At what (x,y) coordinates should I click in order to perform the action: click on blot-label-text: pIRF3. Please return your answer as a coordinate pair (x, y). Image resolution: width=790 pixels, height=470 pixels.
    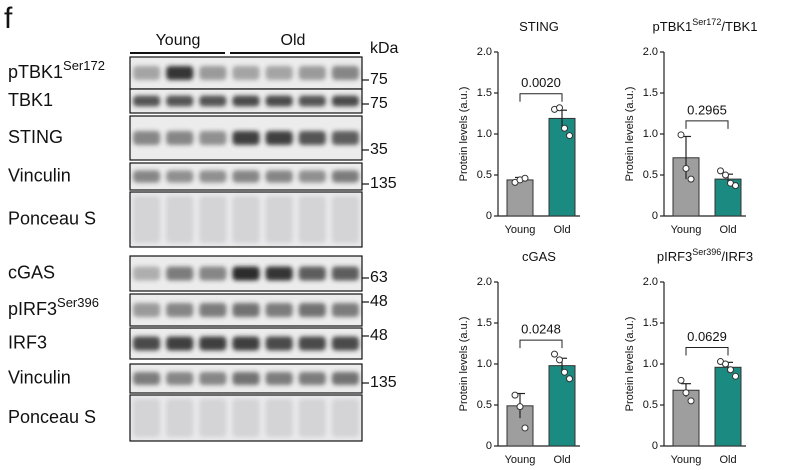
    Looking at the image, I should click on (32, 309).